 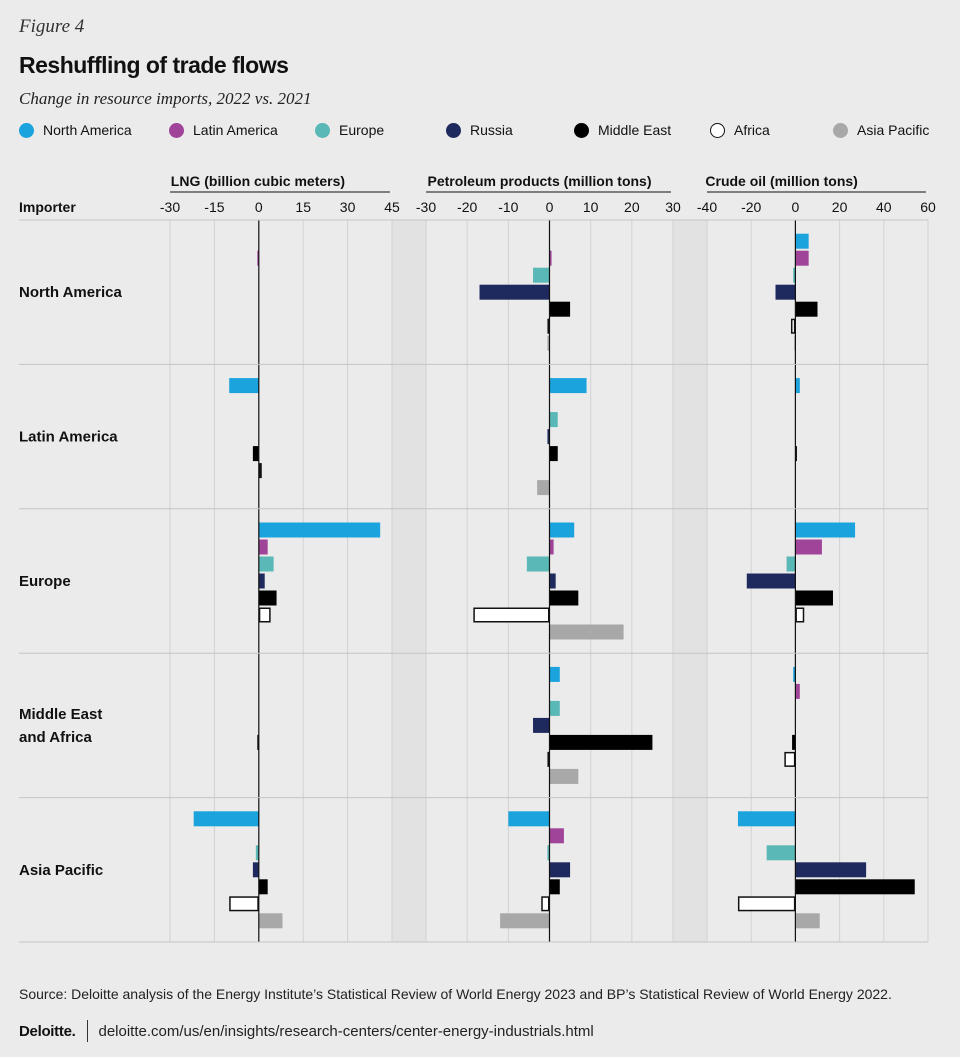 What do you see at coordinates (255, 870) in the screenshot?
I see `bar-lng-asia-pacific-russia` at bounding box center [255, 870].